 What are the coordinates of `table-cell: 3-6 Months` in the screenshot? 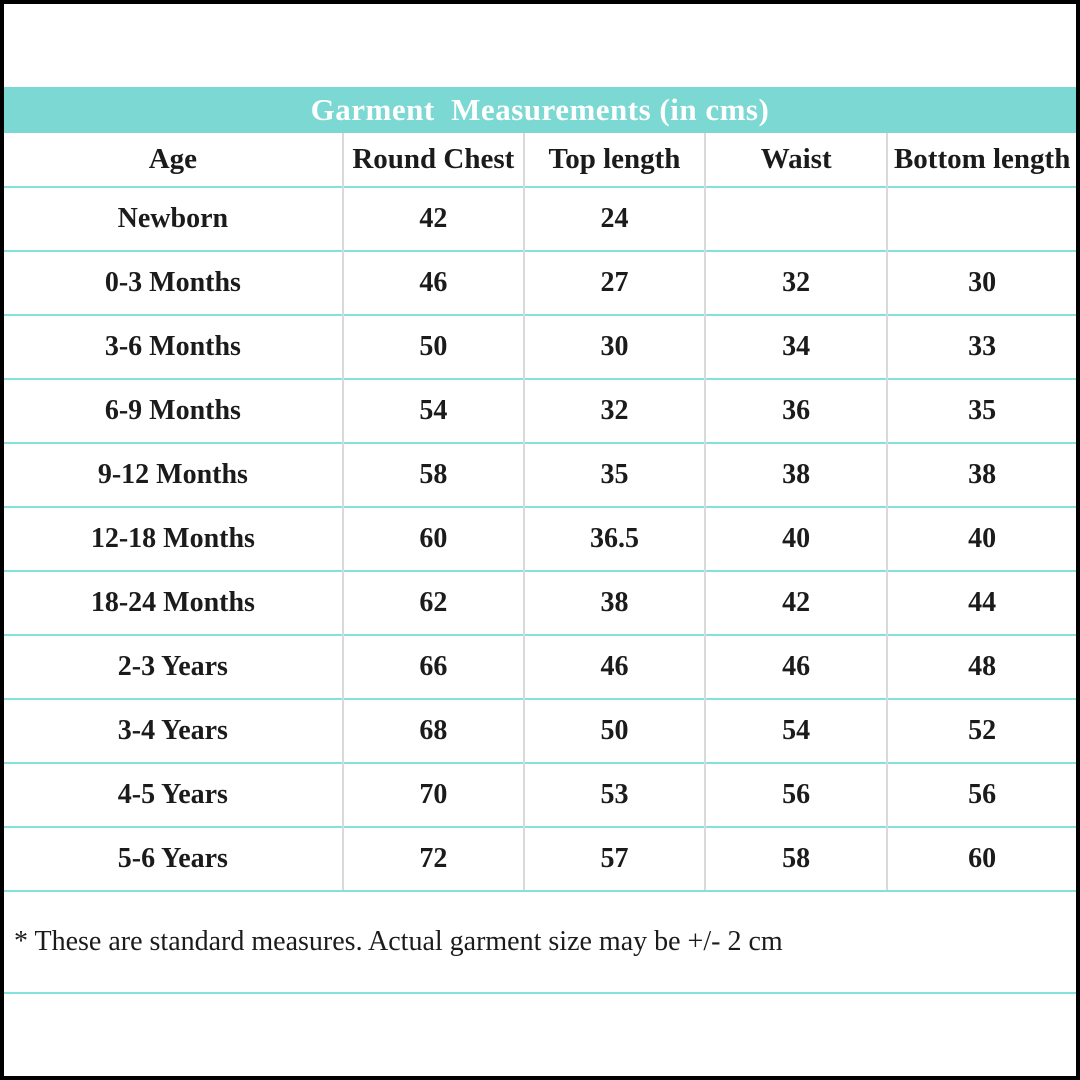 It's located at (173, 346).